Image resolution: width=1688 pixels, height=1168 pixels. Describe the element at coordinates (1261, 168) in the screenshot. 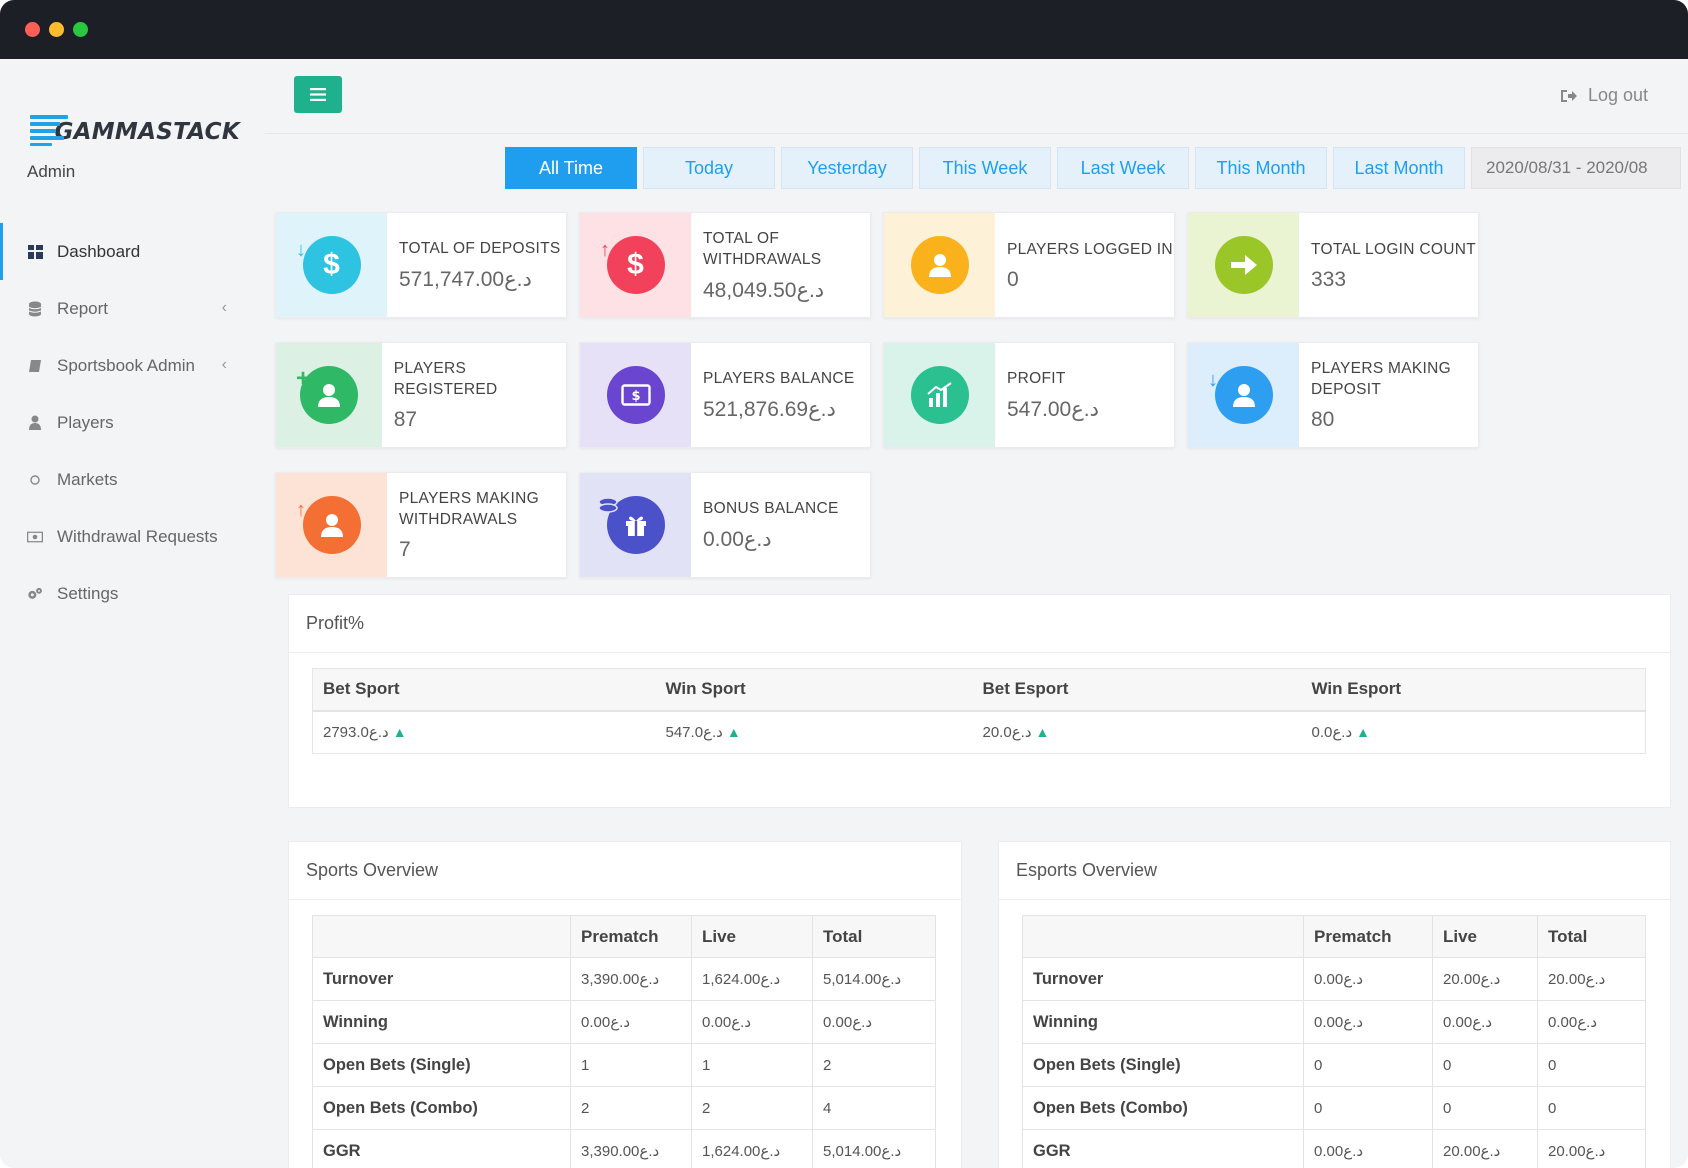

I see `filter-this-month-button: This Month` at that location.